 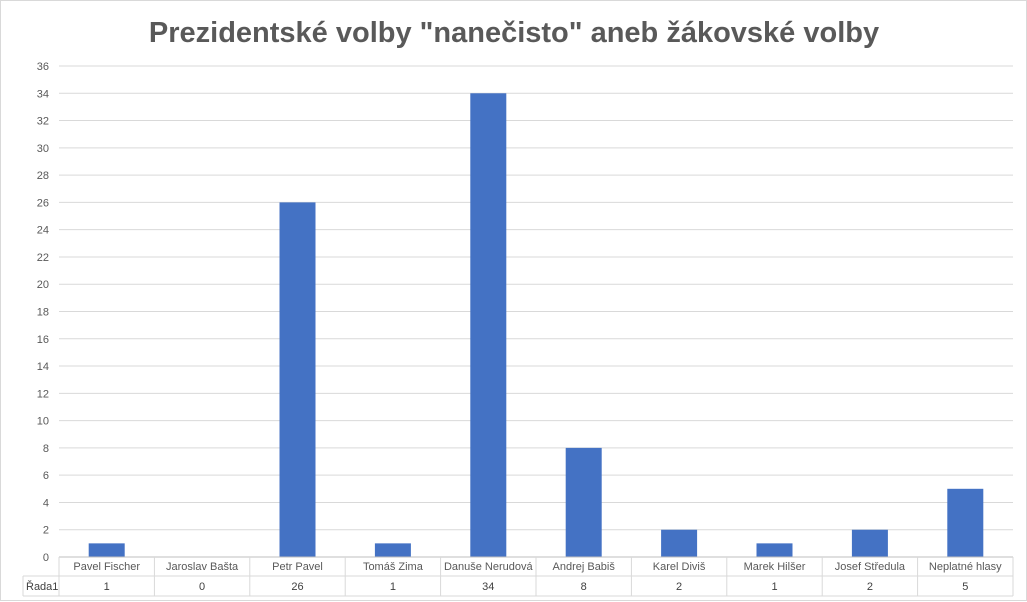 I want to click on data-table: Řada1 1 0 26 1 34 8 2 1 2 5, so click(x=518, y=577).